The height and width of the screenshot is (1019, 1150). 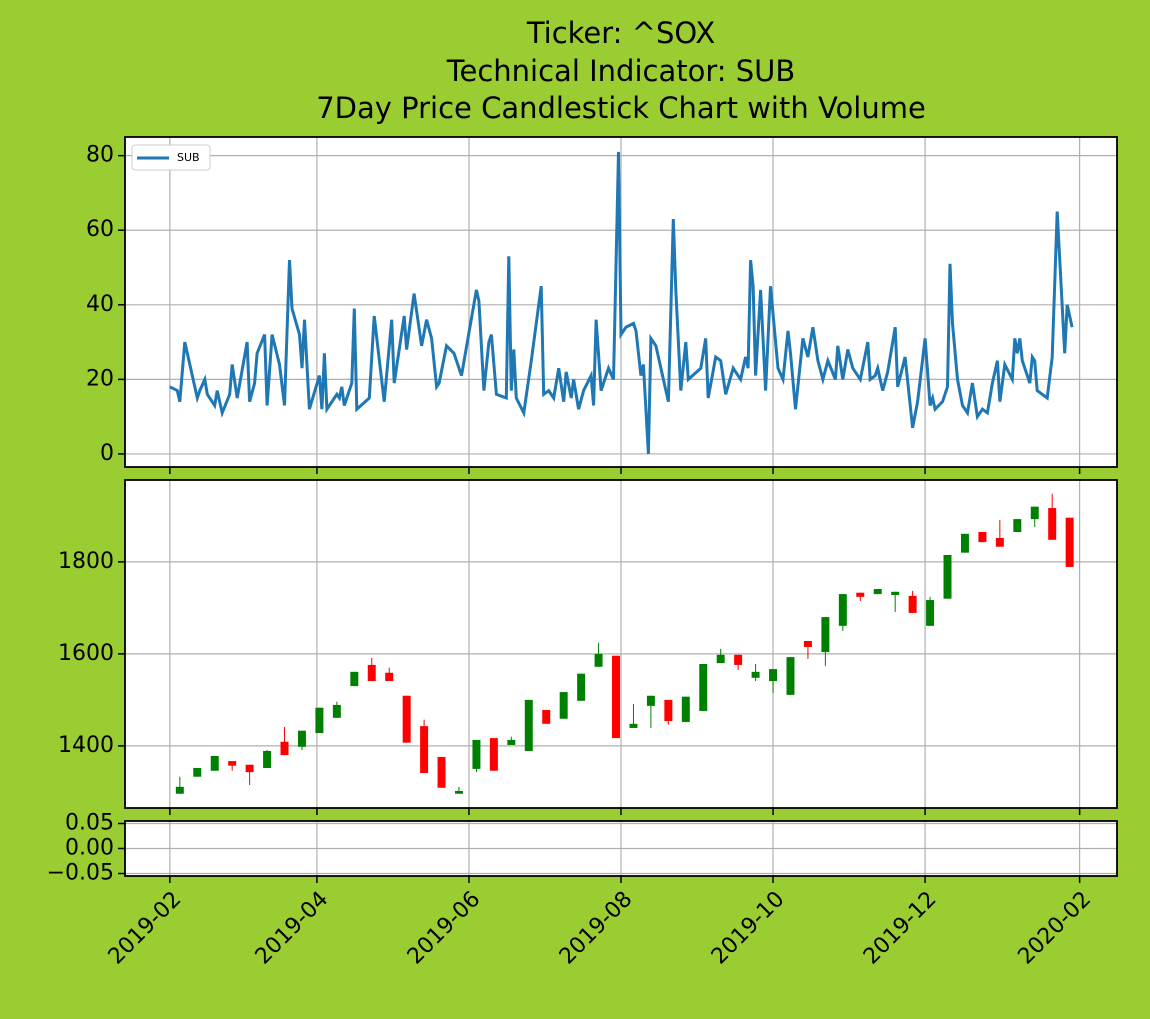 I want to click on chart-title: 7Day Price Candlestick Chart with Volume, so click(x=621, y=108).